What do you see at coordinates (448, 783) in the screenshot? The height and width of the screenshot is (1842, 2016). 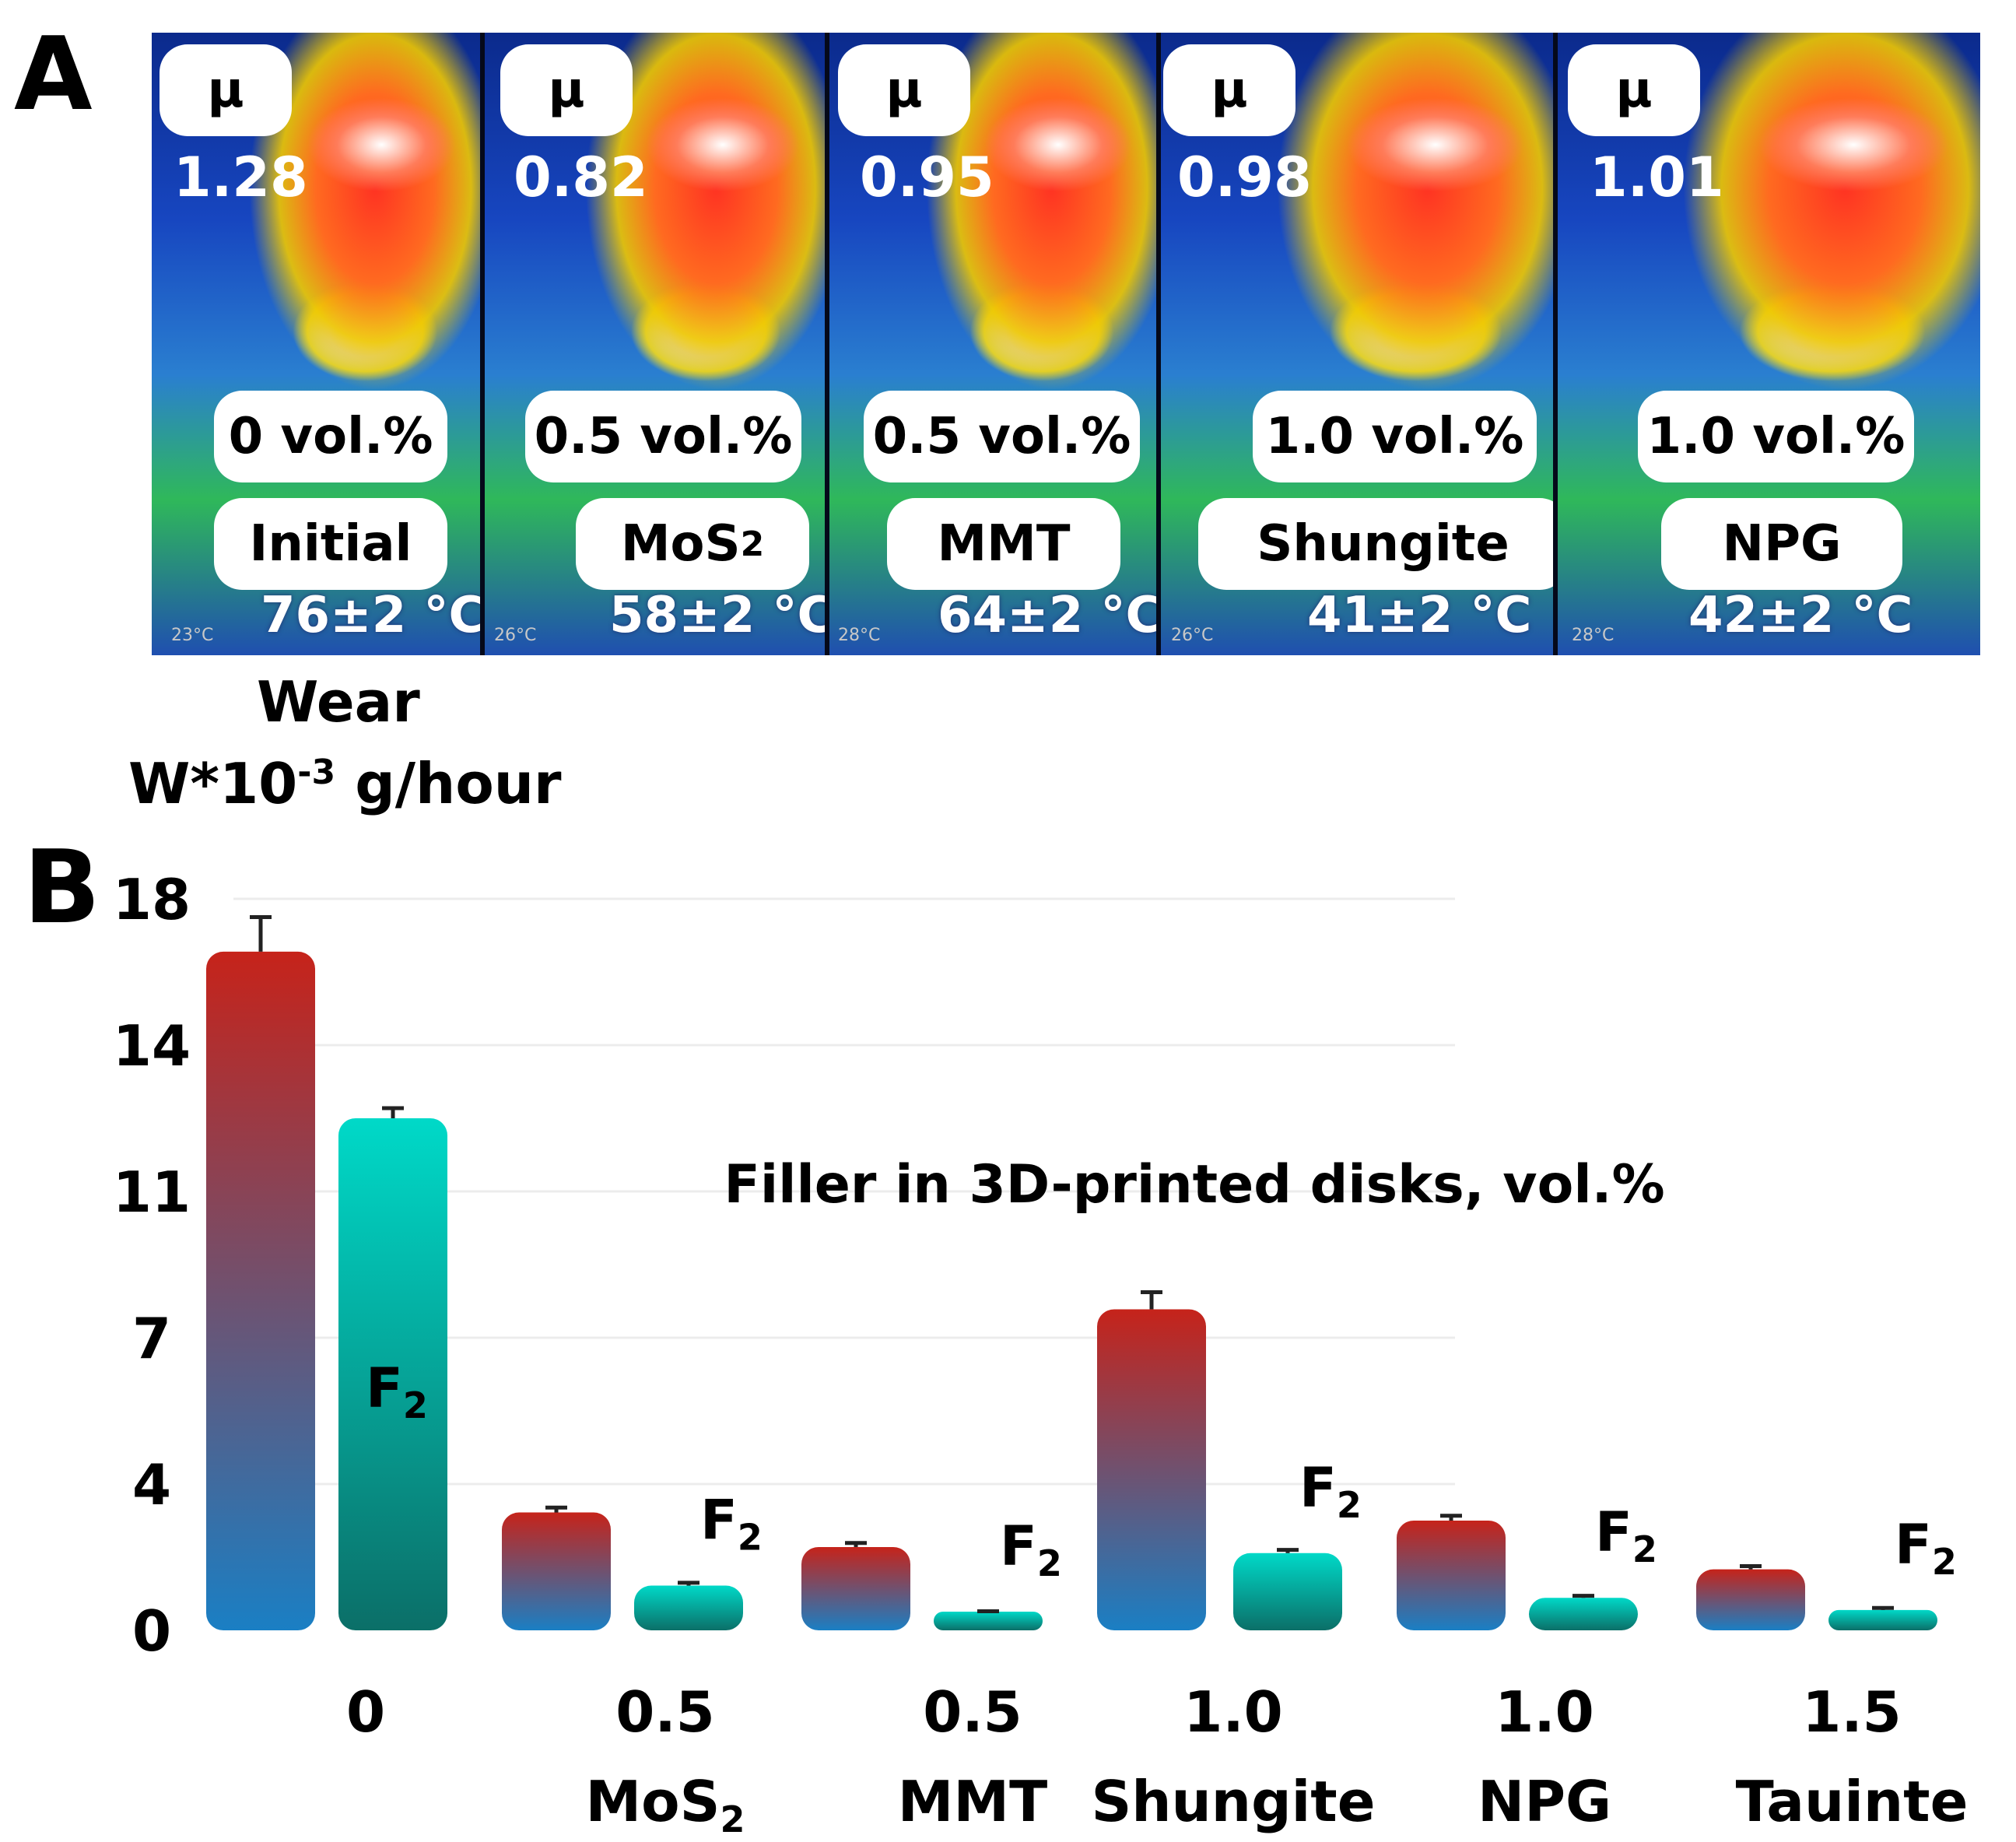 I see `y-axis-unit-suffix: g/hour` at bounding box center [448, 783].